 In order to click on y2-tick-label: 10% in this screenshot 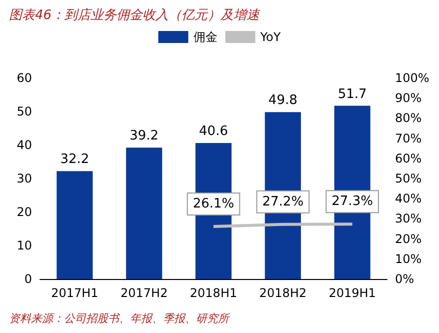, I will do `click(408, 259)`.